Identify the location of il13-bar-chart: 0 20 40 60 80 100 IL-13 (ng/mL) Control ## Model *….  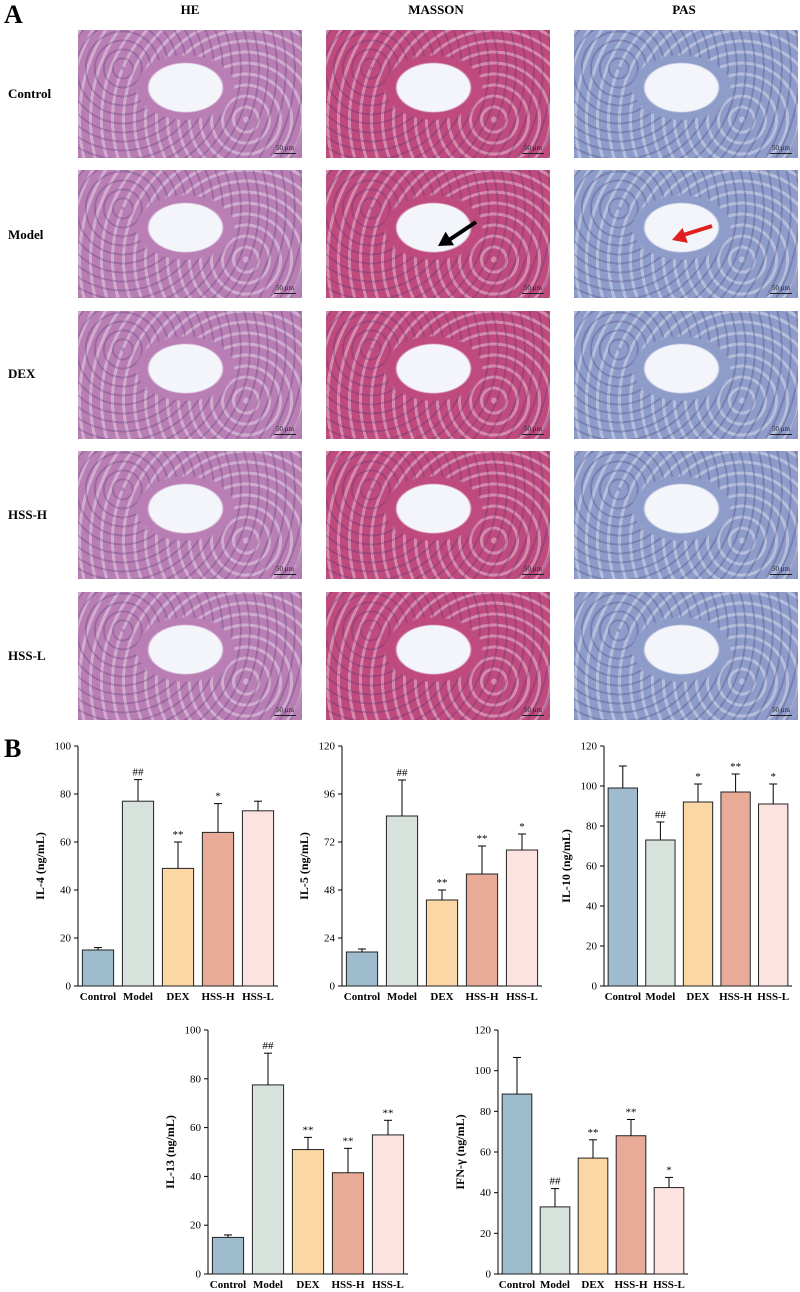
(285, 1158).